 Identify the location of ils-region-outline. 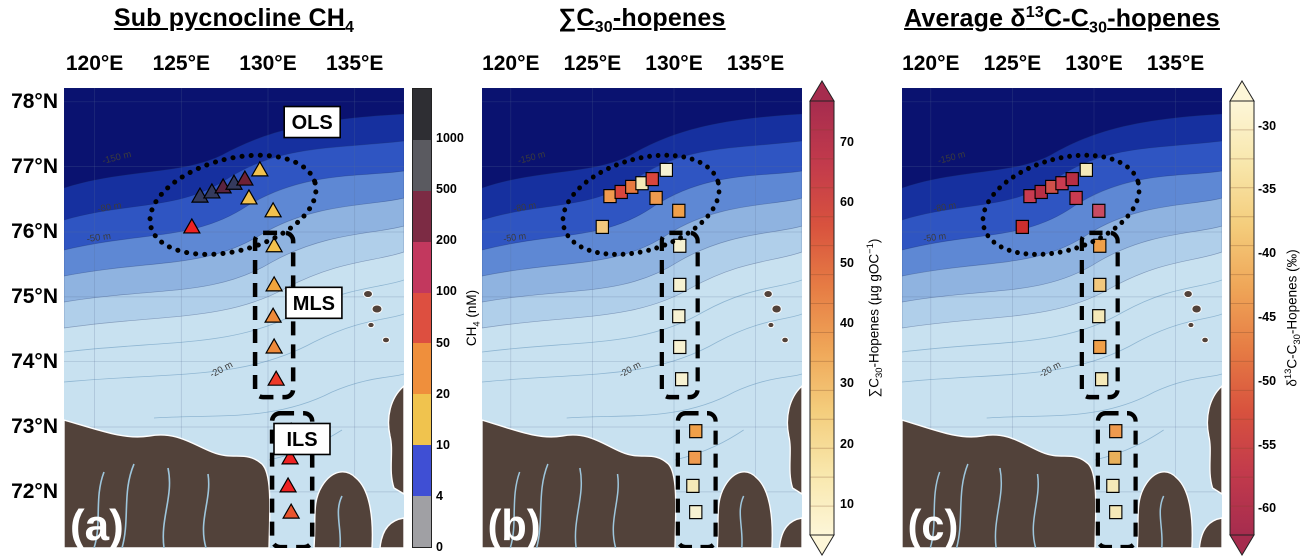
(292, 479).